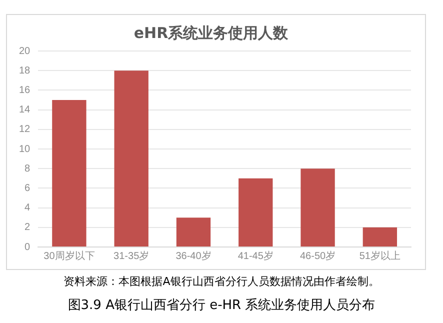 The height and width of the screenshot is (323, 443). I want to click on x-tick-label: 36-40岁, so click(194, 256).